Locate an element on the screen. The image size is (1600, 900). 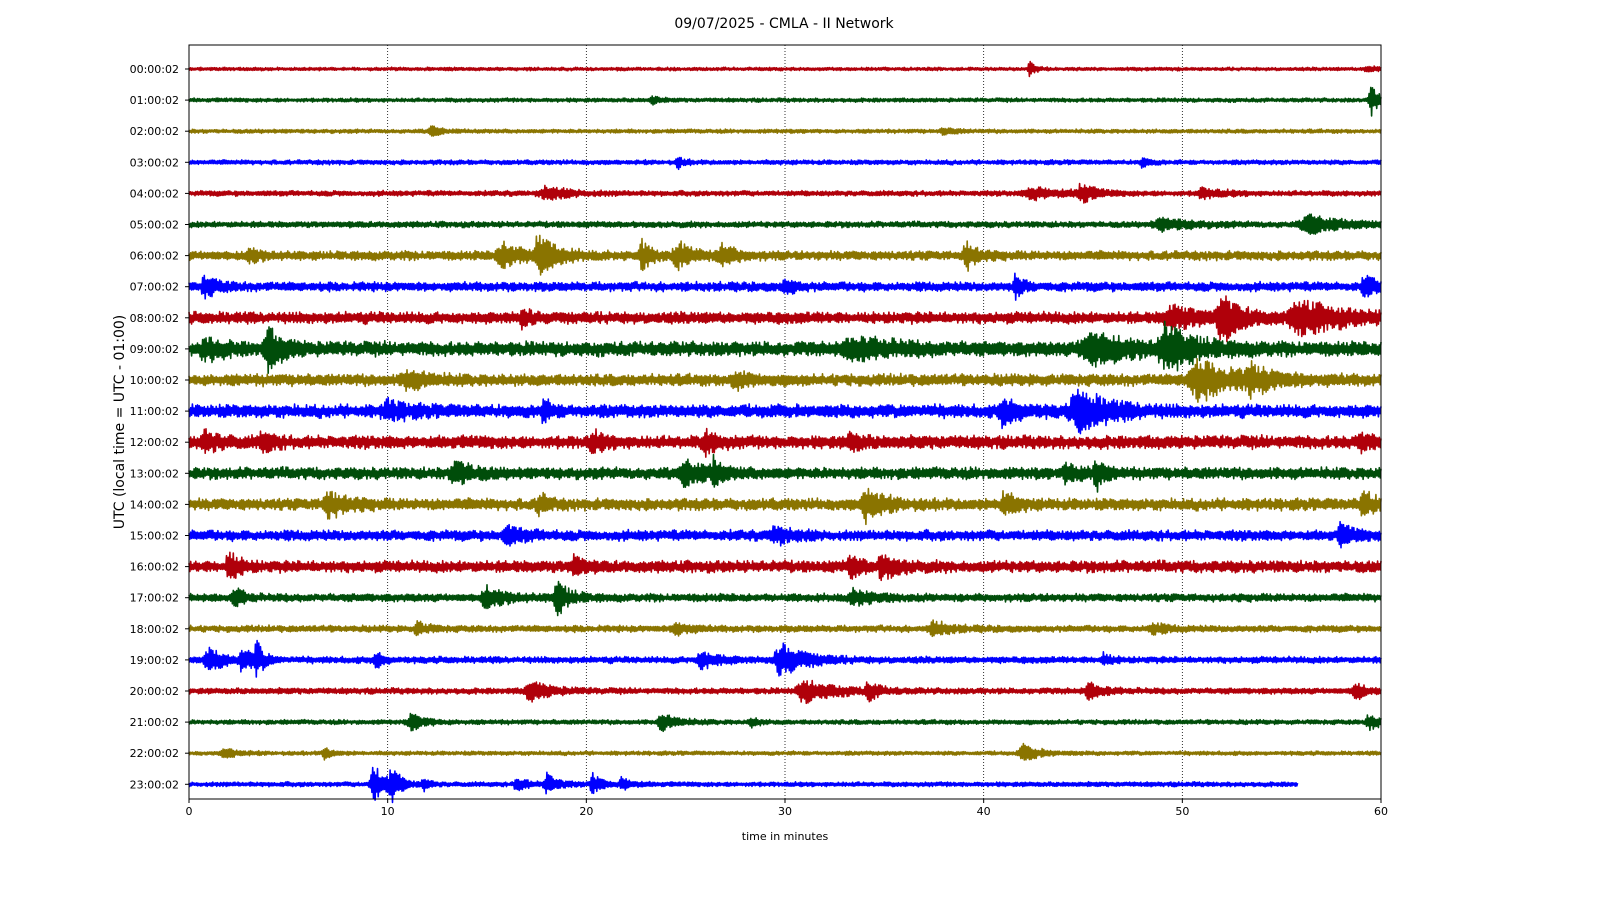
y-tick-label: 11:00:02 is located at coordinates (154, 411).